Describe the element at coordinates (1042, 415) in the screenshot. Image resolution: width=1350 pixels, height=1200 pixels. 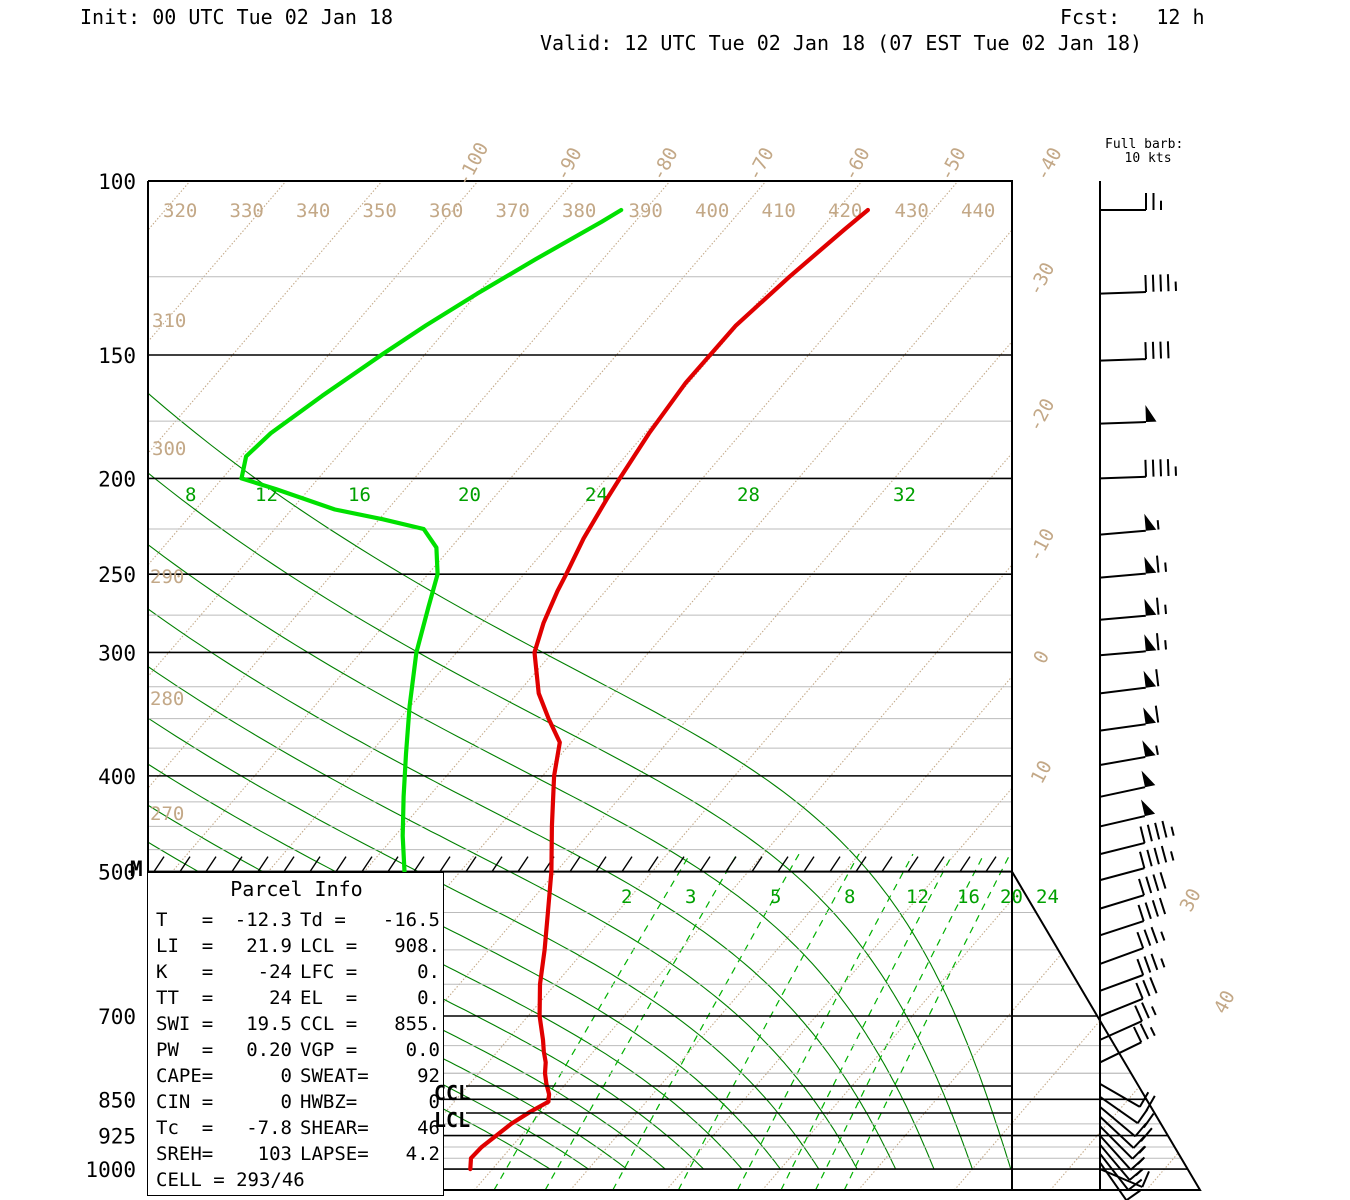
I see `svg-text: -20` at that location.